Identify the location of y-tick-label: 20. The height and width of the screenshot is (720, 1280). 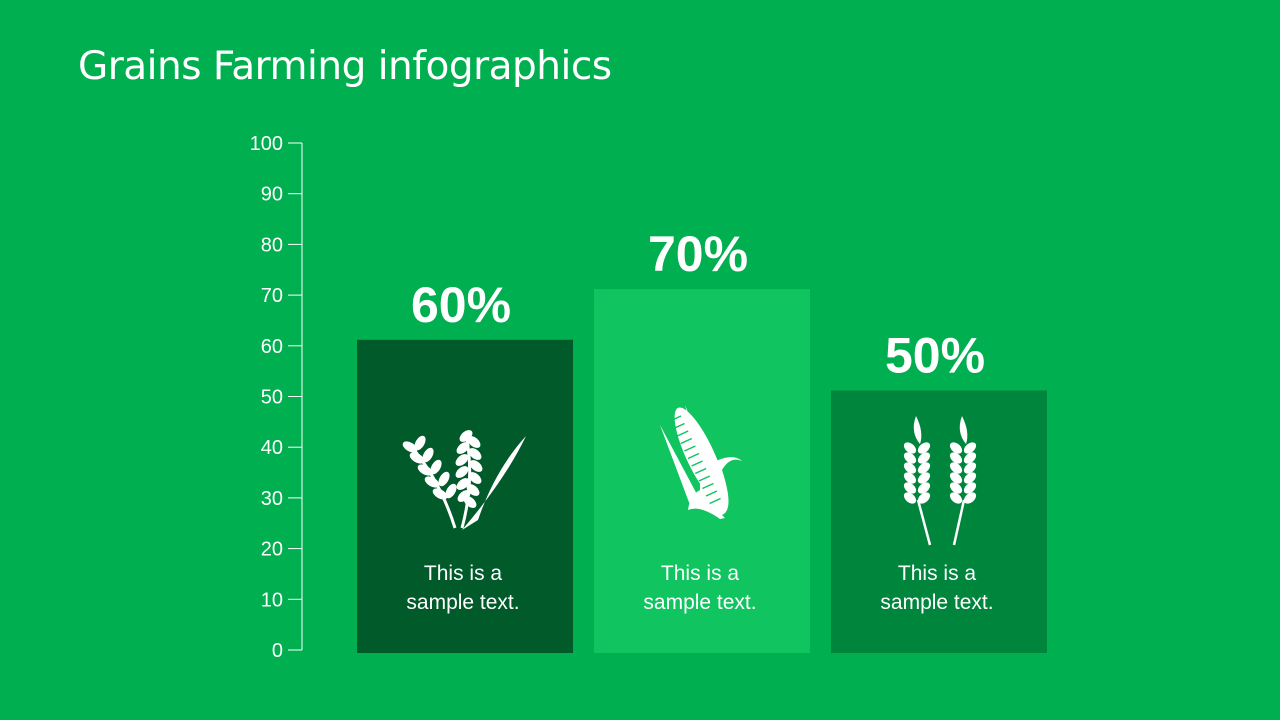
(272, 550).